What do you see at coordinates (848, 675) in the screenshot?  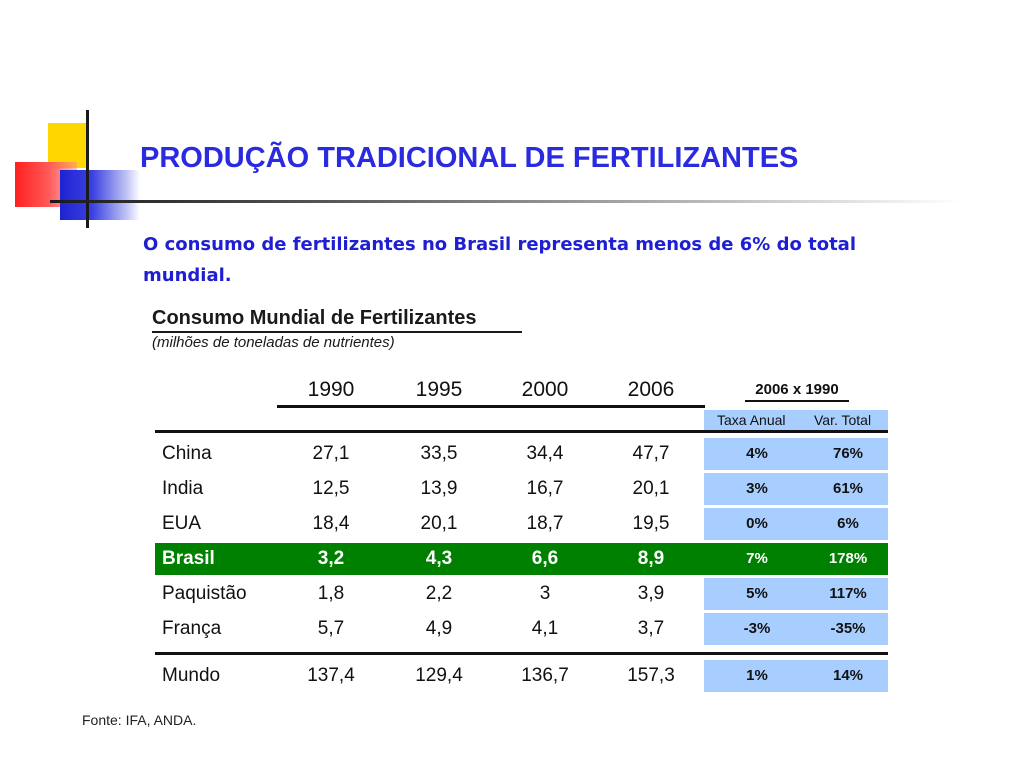 I see `var-total-cell: 14%` at bounding box center [848, 675].